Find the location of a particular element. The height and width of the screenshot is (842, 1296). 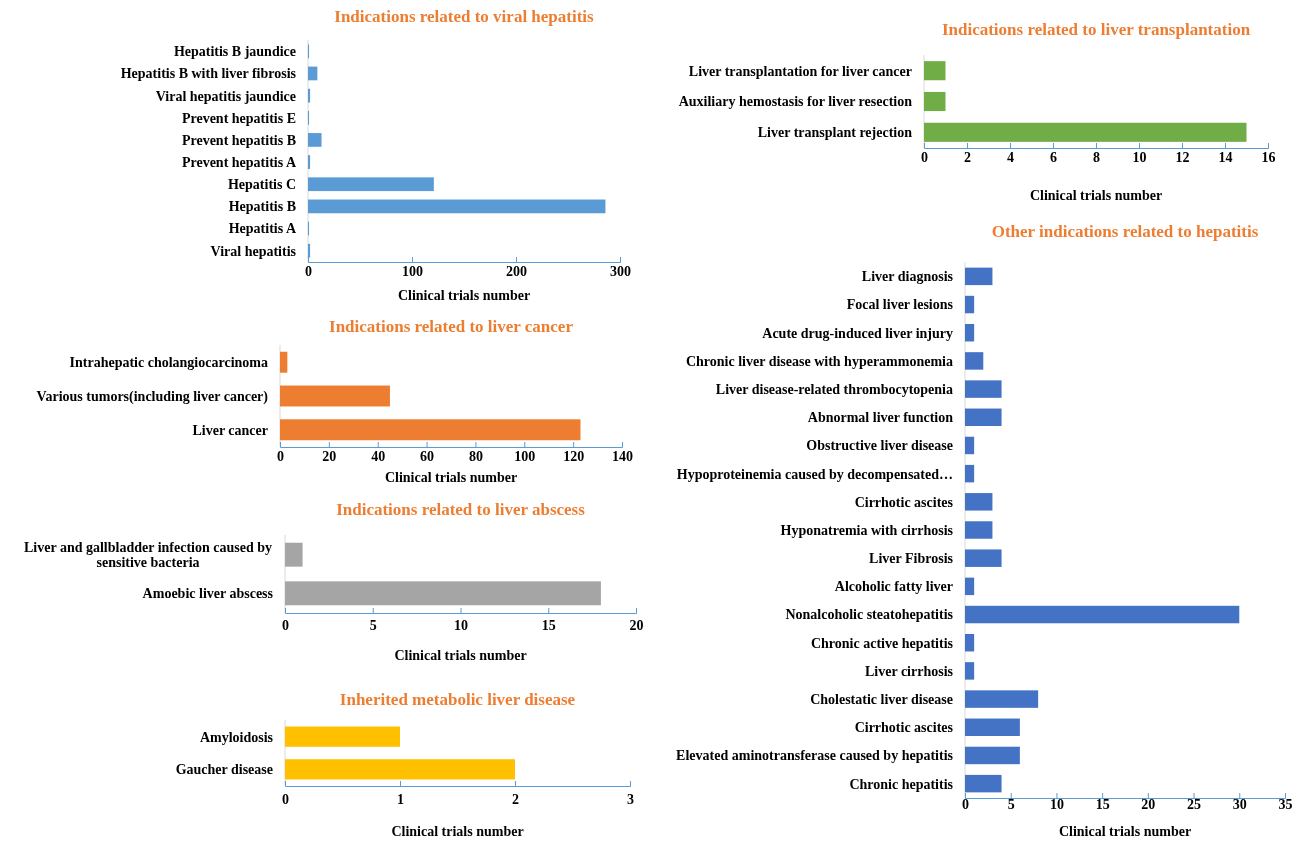

y-tick-label: Hepatitis B is located at coordinates (262, 207).